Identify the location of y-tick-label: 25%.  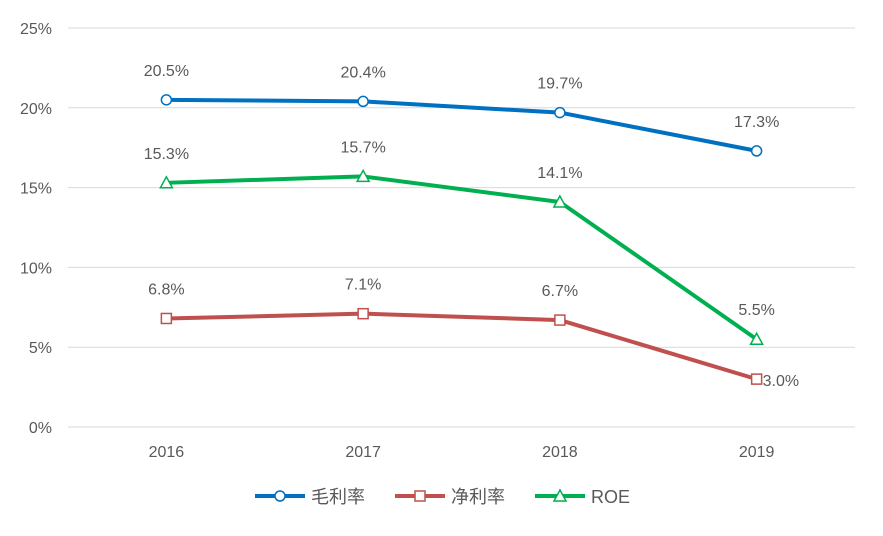
(36, 29).